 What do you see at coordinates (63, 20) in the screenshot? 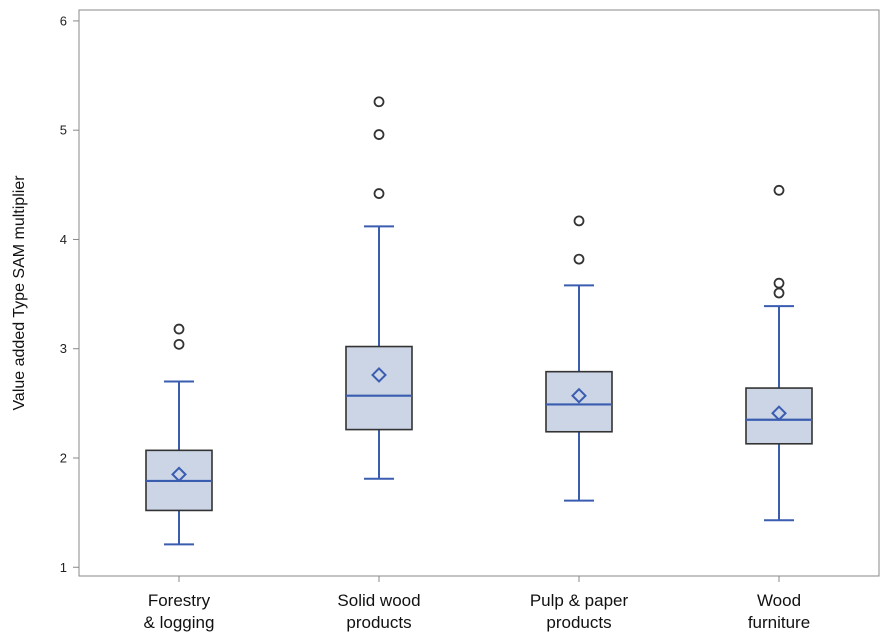
I see `y-tick-label: 6` at bounding box center [63, 20].